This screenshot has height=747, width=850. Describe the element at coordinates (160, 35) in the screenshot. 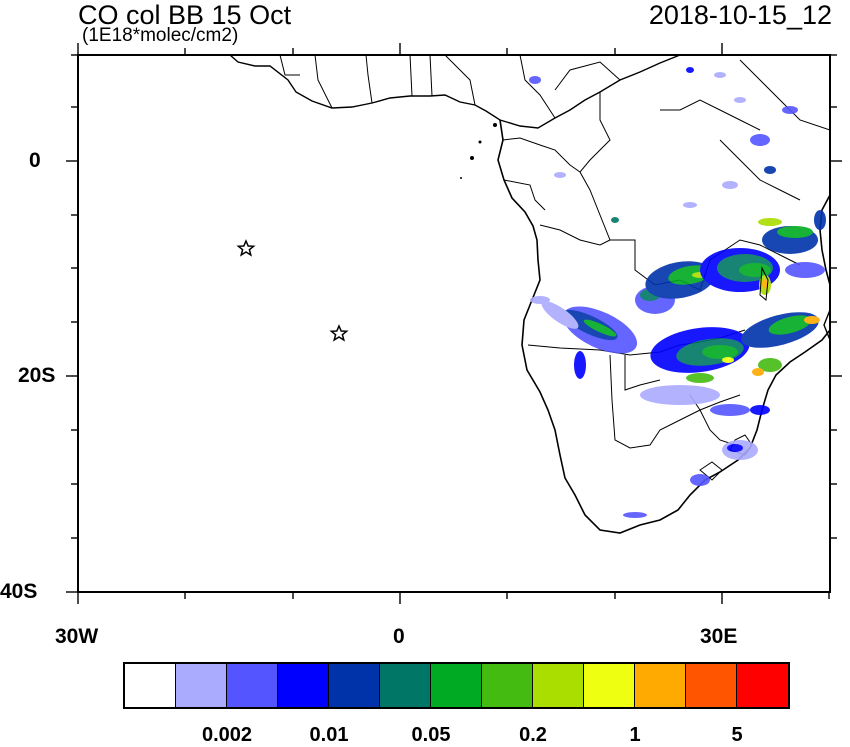

I see `units-label: (1E18*molec/cm2)` at that location.